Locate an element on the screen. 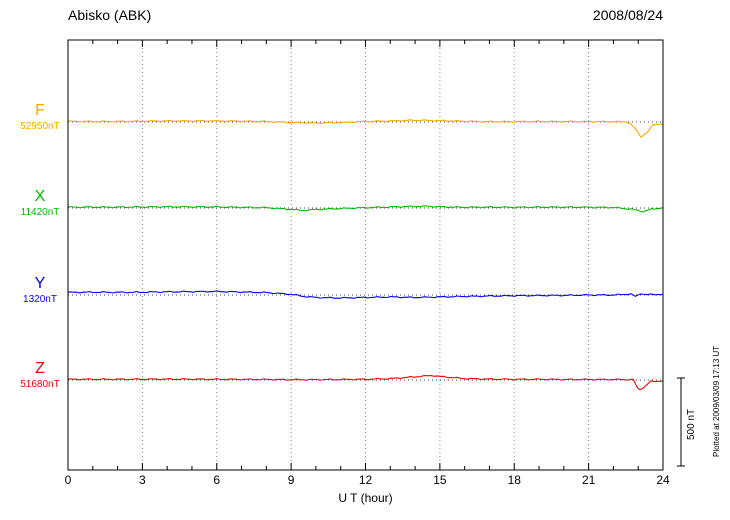 The image size is (730, 520). series-name-X: X is located at coordinates (40, 196).